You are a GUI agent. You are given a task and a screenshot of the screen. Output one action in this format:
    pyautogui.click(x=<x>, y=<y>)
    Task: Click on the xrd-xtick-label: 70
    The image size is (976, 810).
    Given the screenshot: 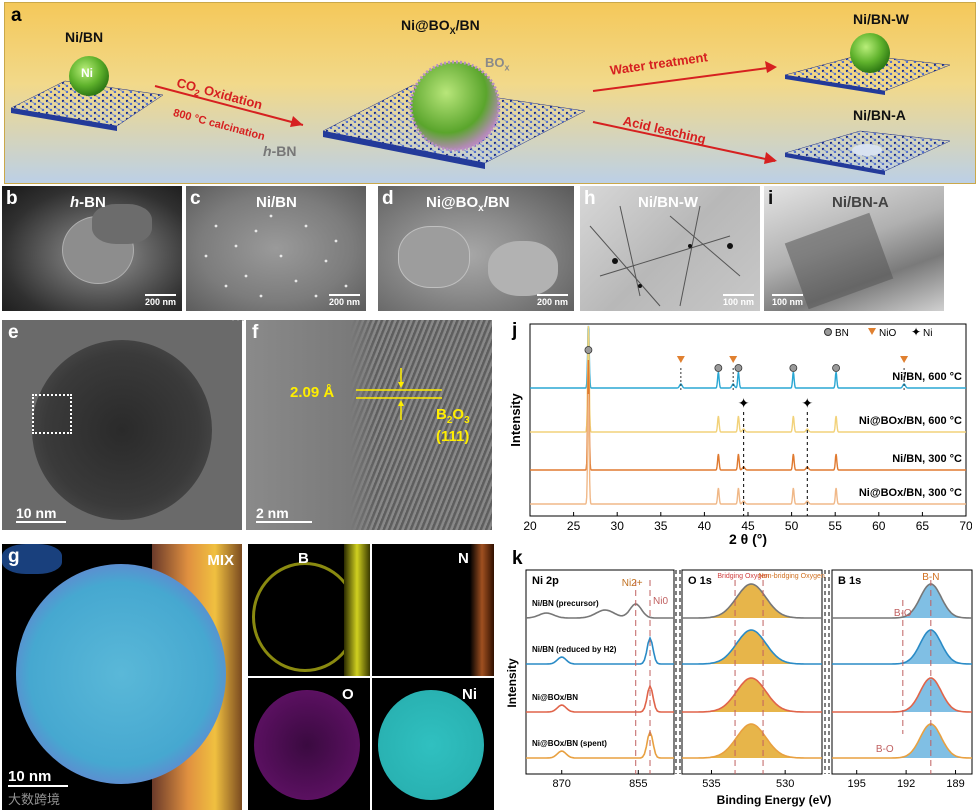 What is the action you would take?
    pyautogui.click(x=965, y=526)
    